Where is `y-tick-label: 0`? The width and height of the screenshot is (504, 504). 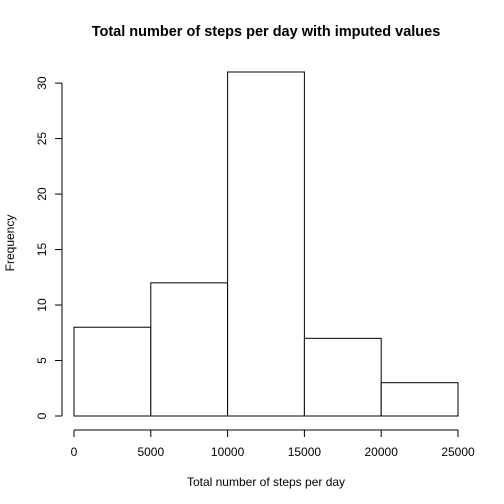 y-tick-label: 0 is located at coordinates (42, 415).